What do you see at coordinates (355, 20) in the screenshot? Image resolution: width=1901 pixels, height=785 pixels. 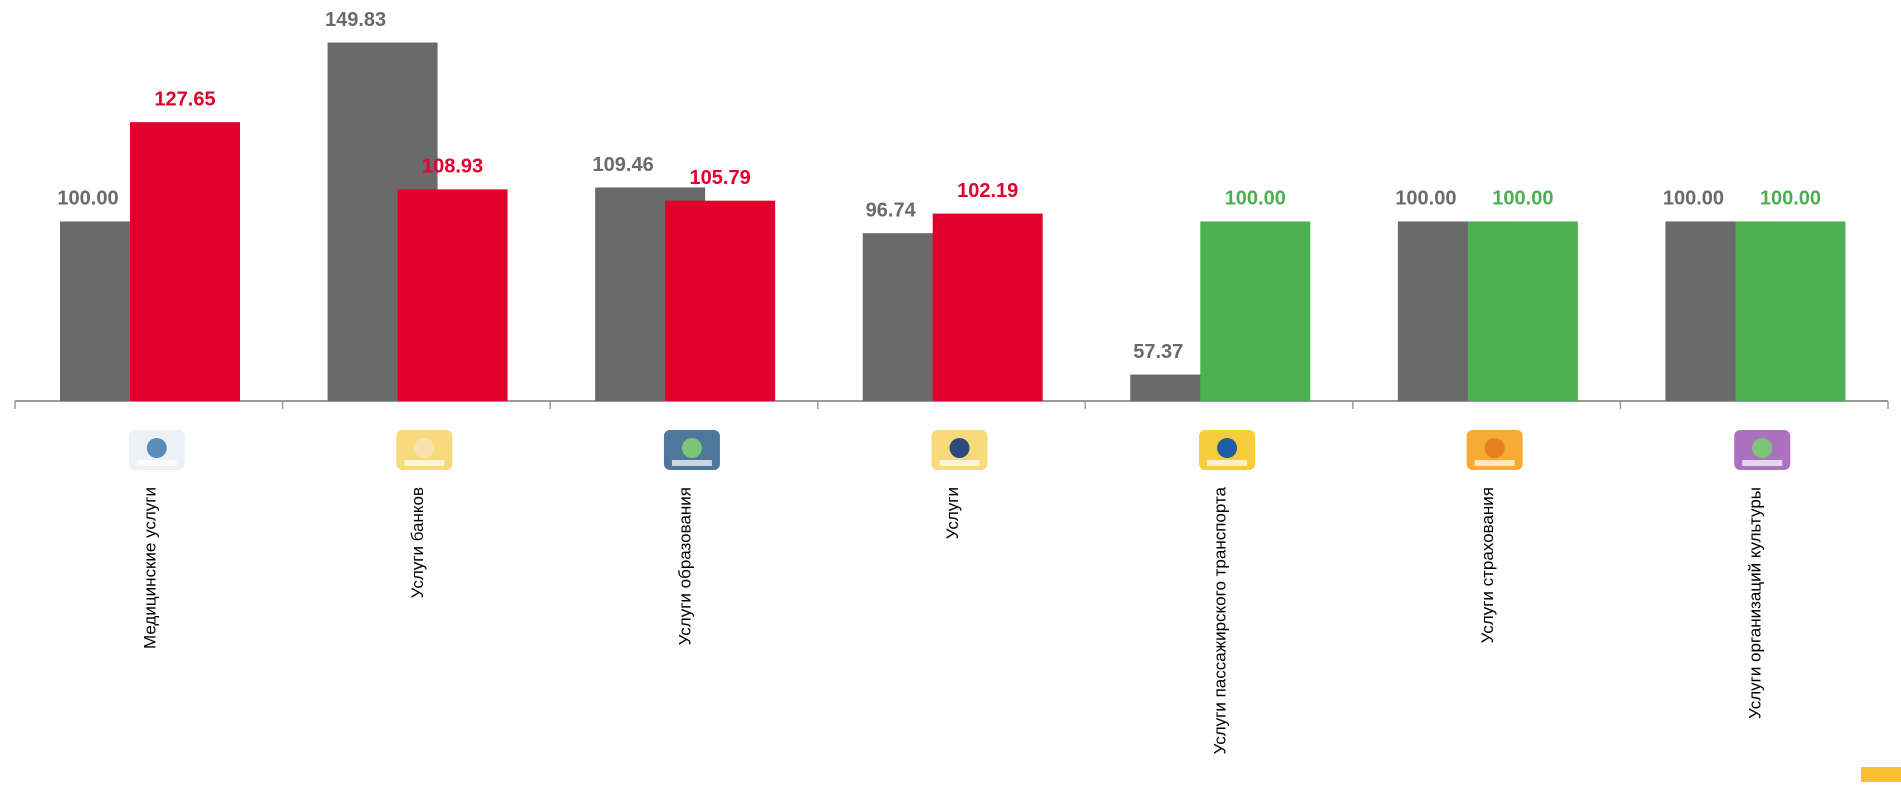 I see `value-label: 149.83` at bounding box center [355, 20].